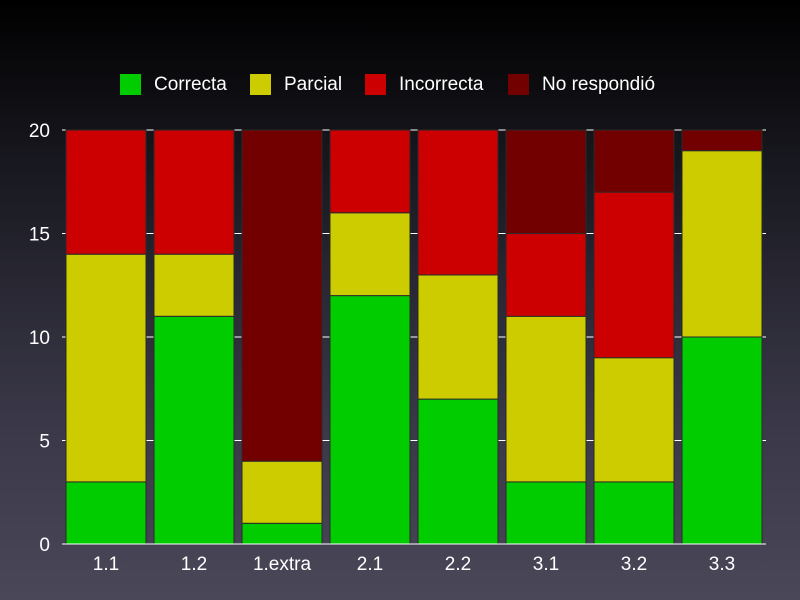  Describe the element at coordinates (370, 564) in the screenshot. I see `x-tick-label-3: 2.1` at that location.